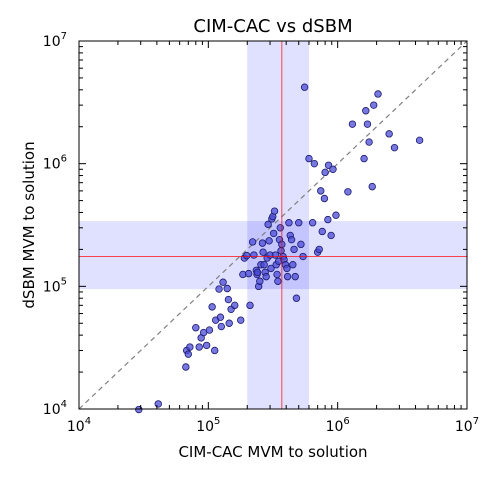 The height and width of the screenshot is (480, 500). Describe the element at coordinates (79, 425) in the screenshot. I see `x-tick-label: 10⁴` at that location.